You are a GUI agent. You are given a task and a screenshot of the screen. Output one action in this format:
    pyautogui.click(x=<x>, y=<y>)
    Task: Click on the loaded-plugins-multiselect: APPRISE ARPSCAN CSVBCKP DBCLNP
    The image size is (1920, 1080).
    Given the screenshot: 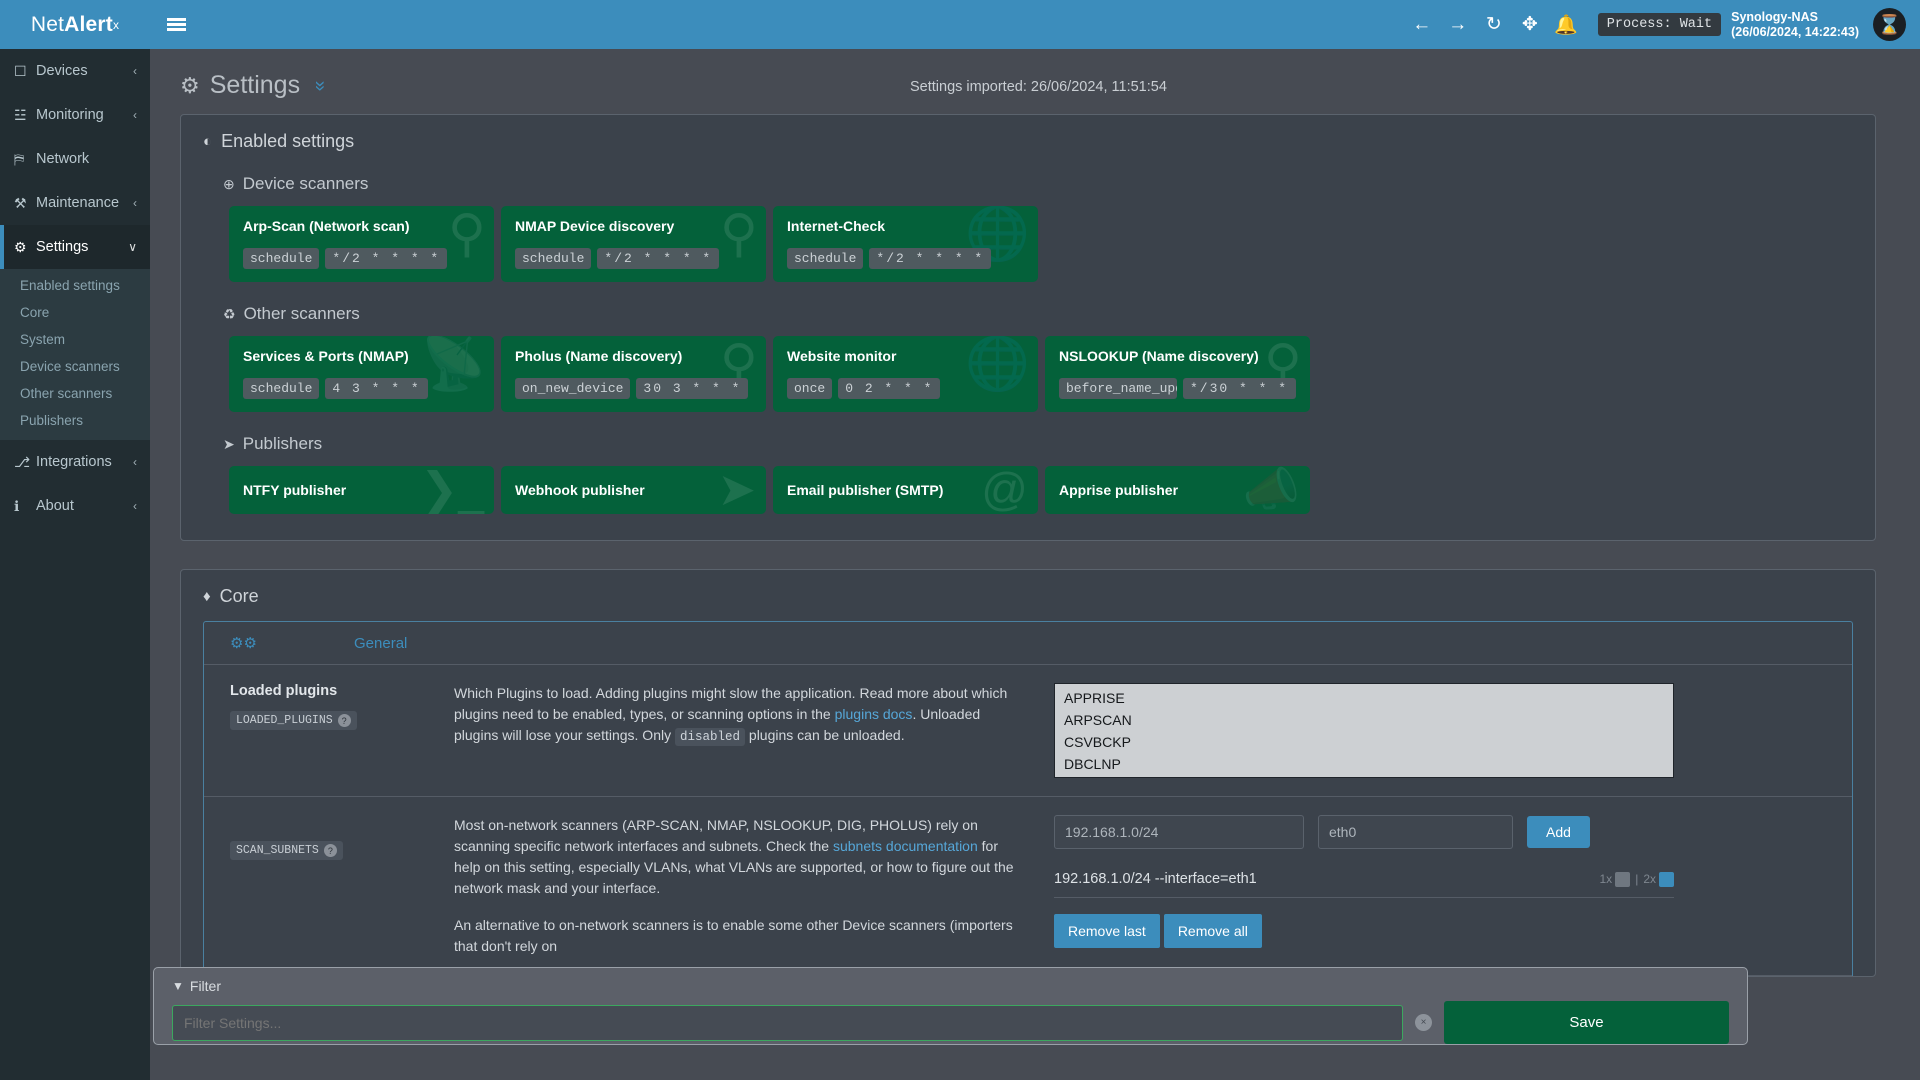 What is the action you would take?
    pyautogui.click(x=1364, y=730)
    